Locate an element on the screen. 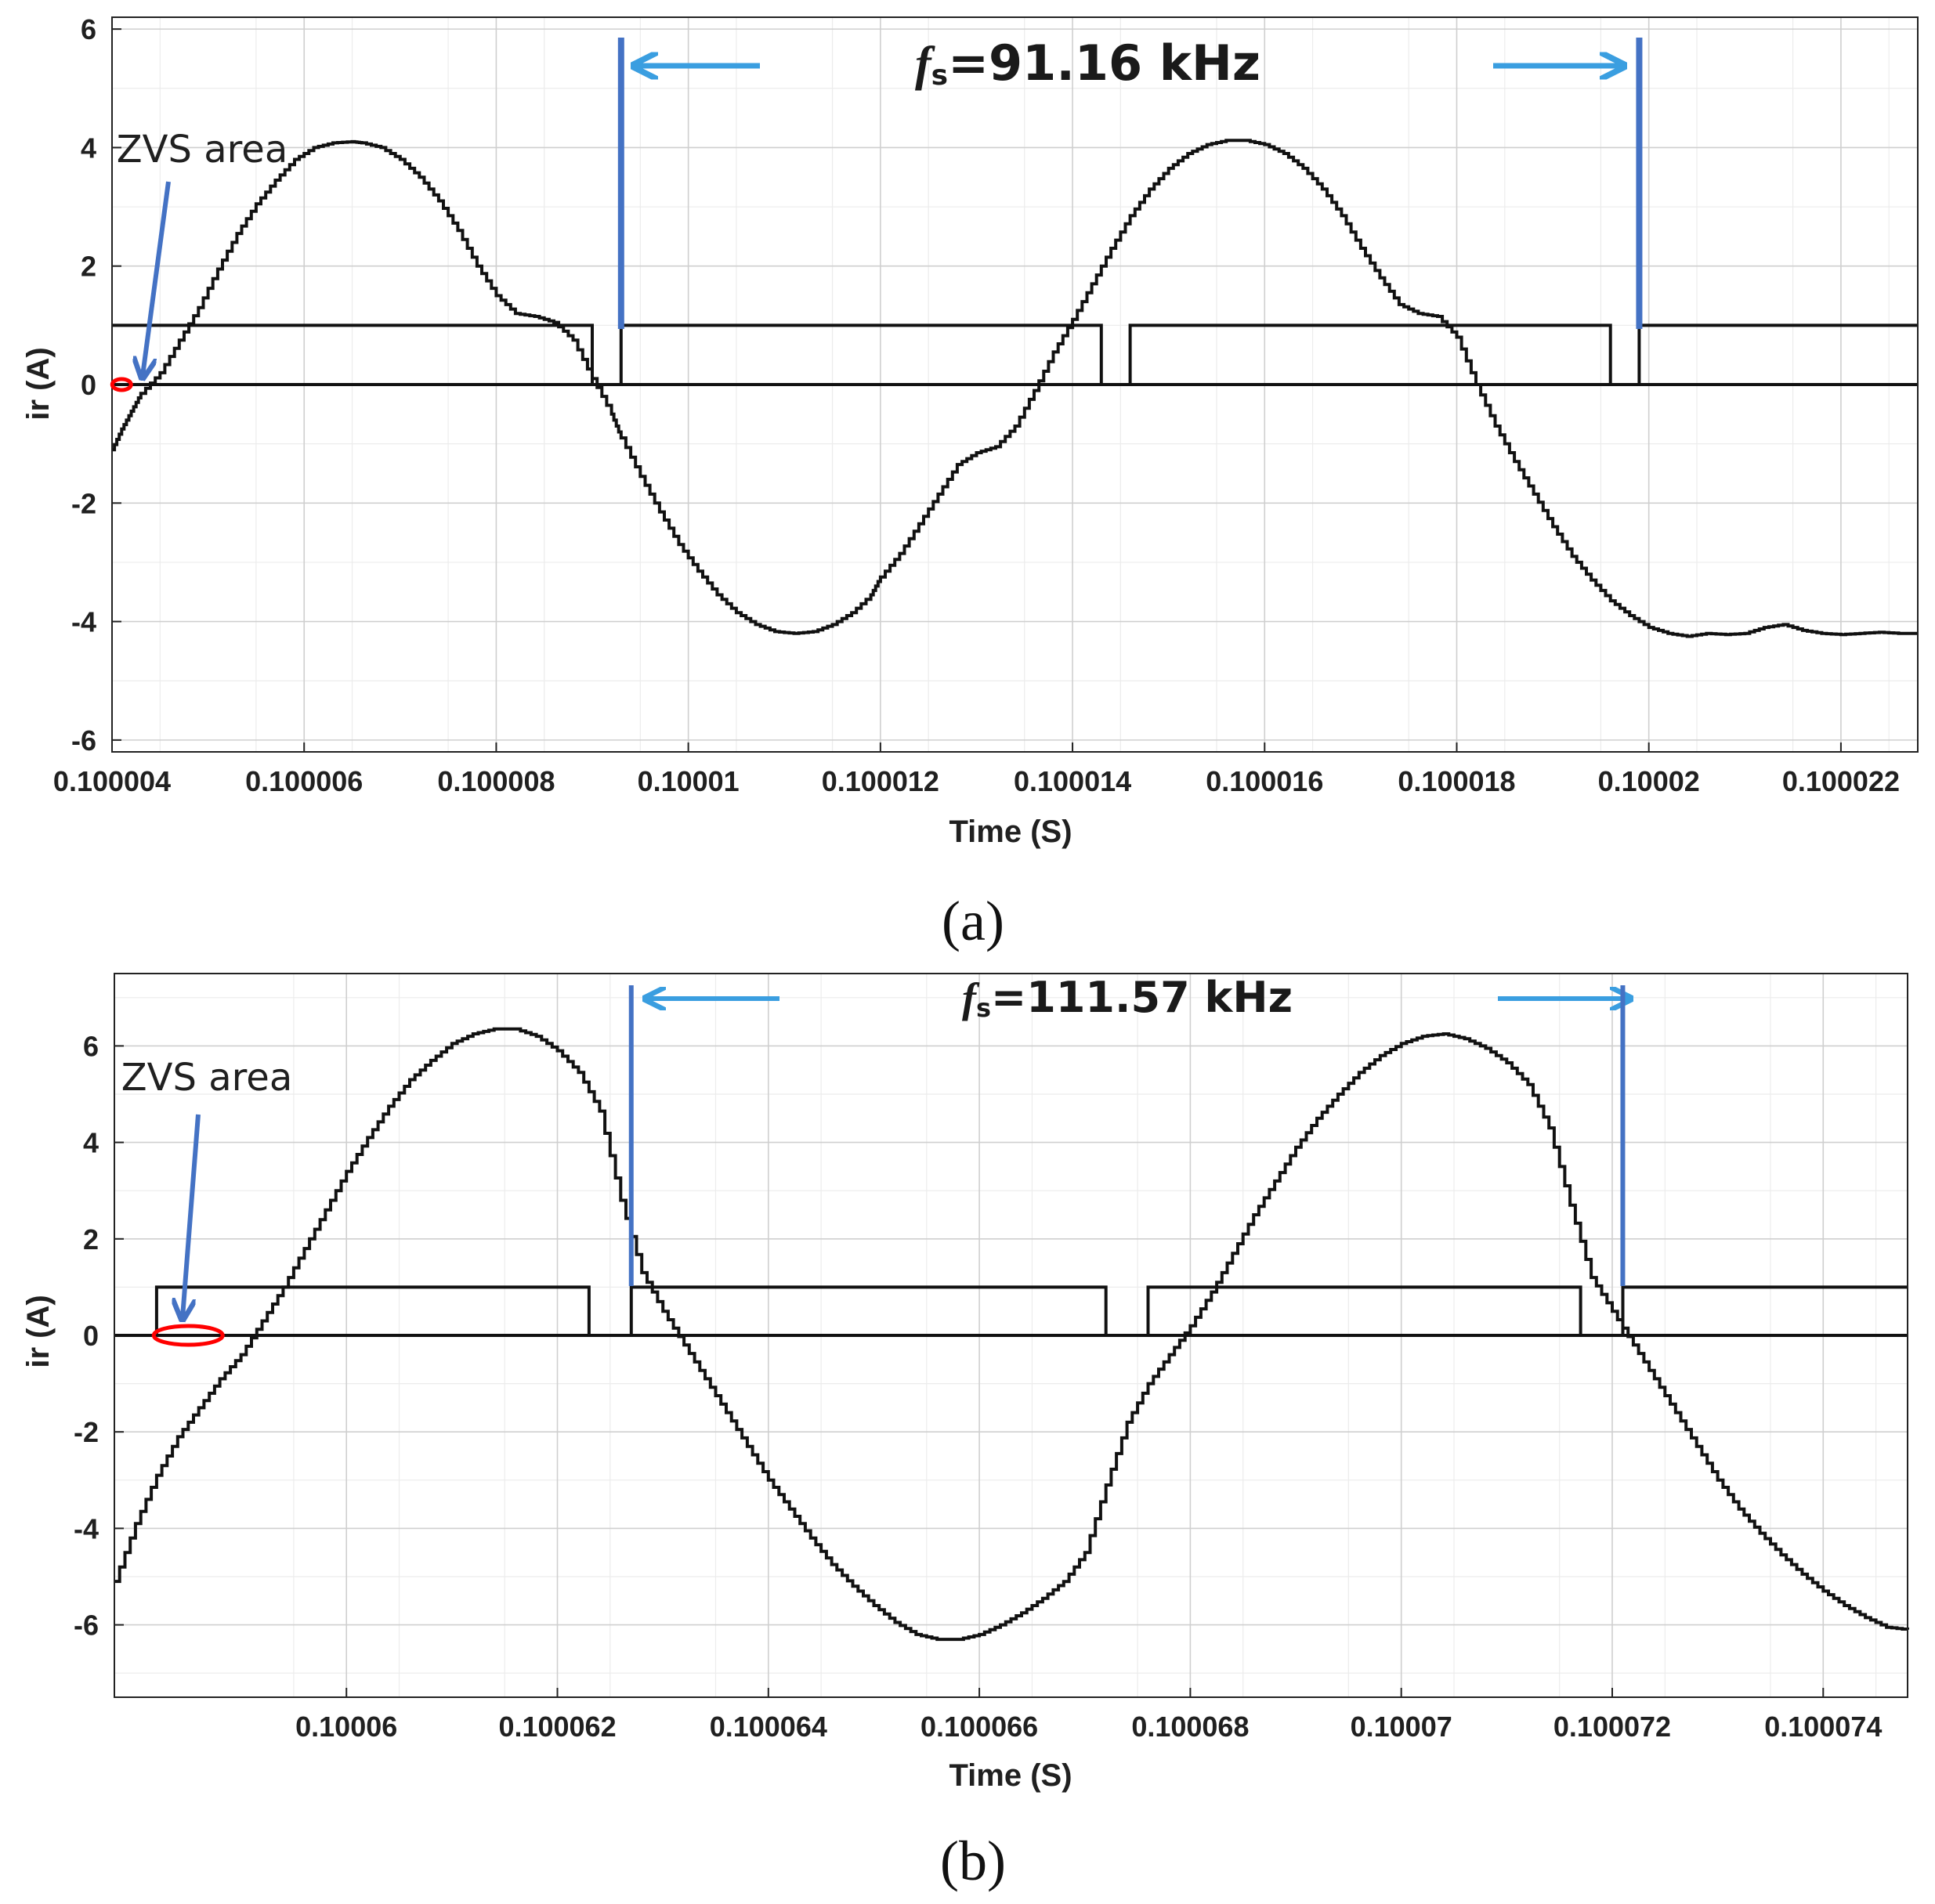 This screenshot has height=1904, width=1935. zvs-label-a: ZVS area is located at coordinates (202, 150).